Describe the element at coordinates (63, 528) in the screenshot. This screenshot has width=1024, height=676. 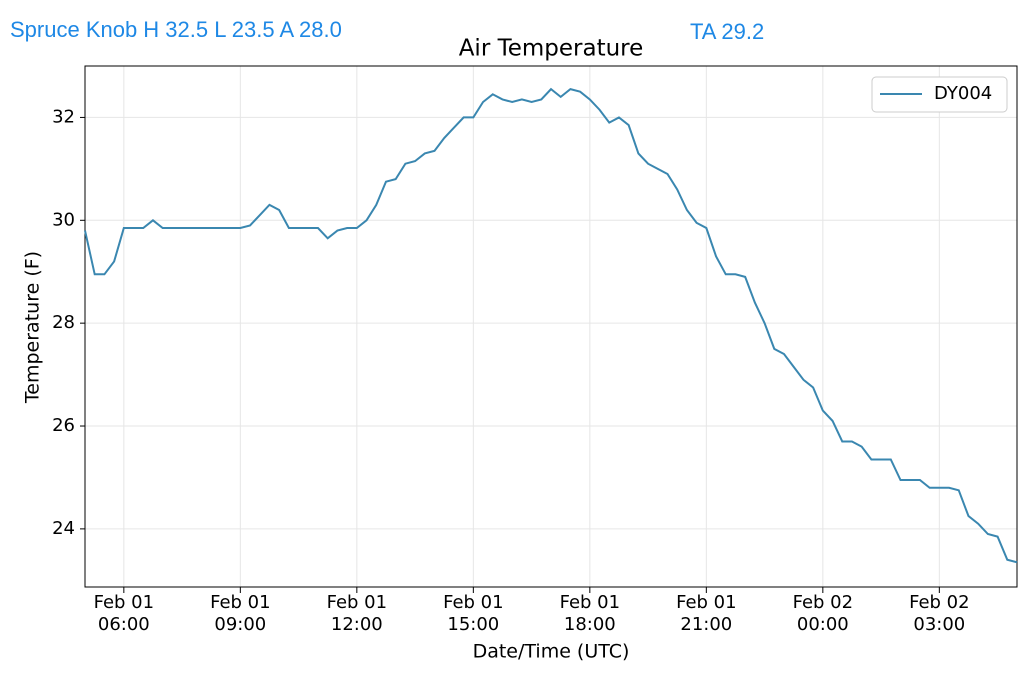
I see `y-tick-label: 24` at that location.